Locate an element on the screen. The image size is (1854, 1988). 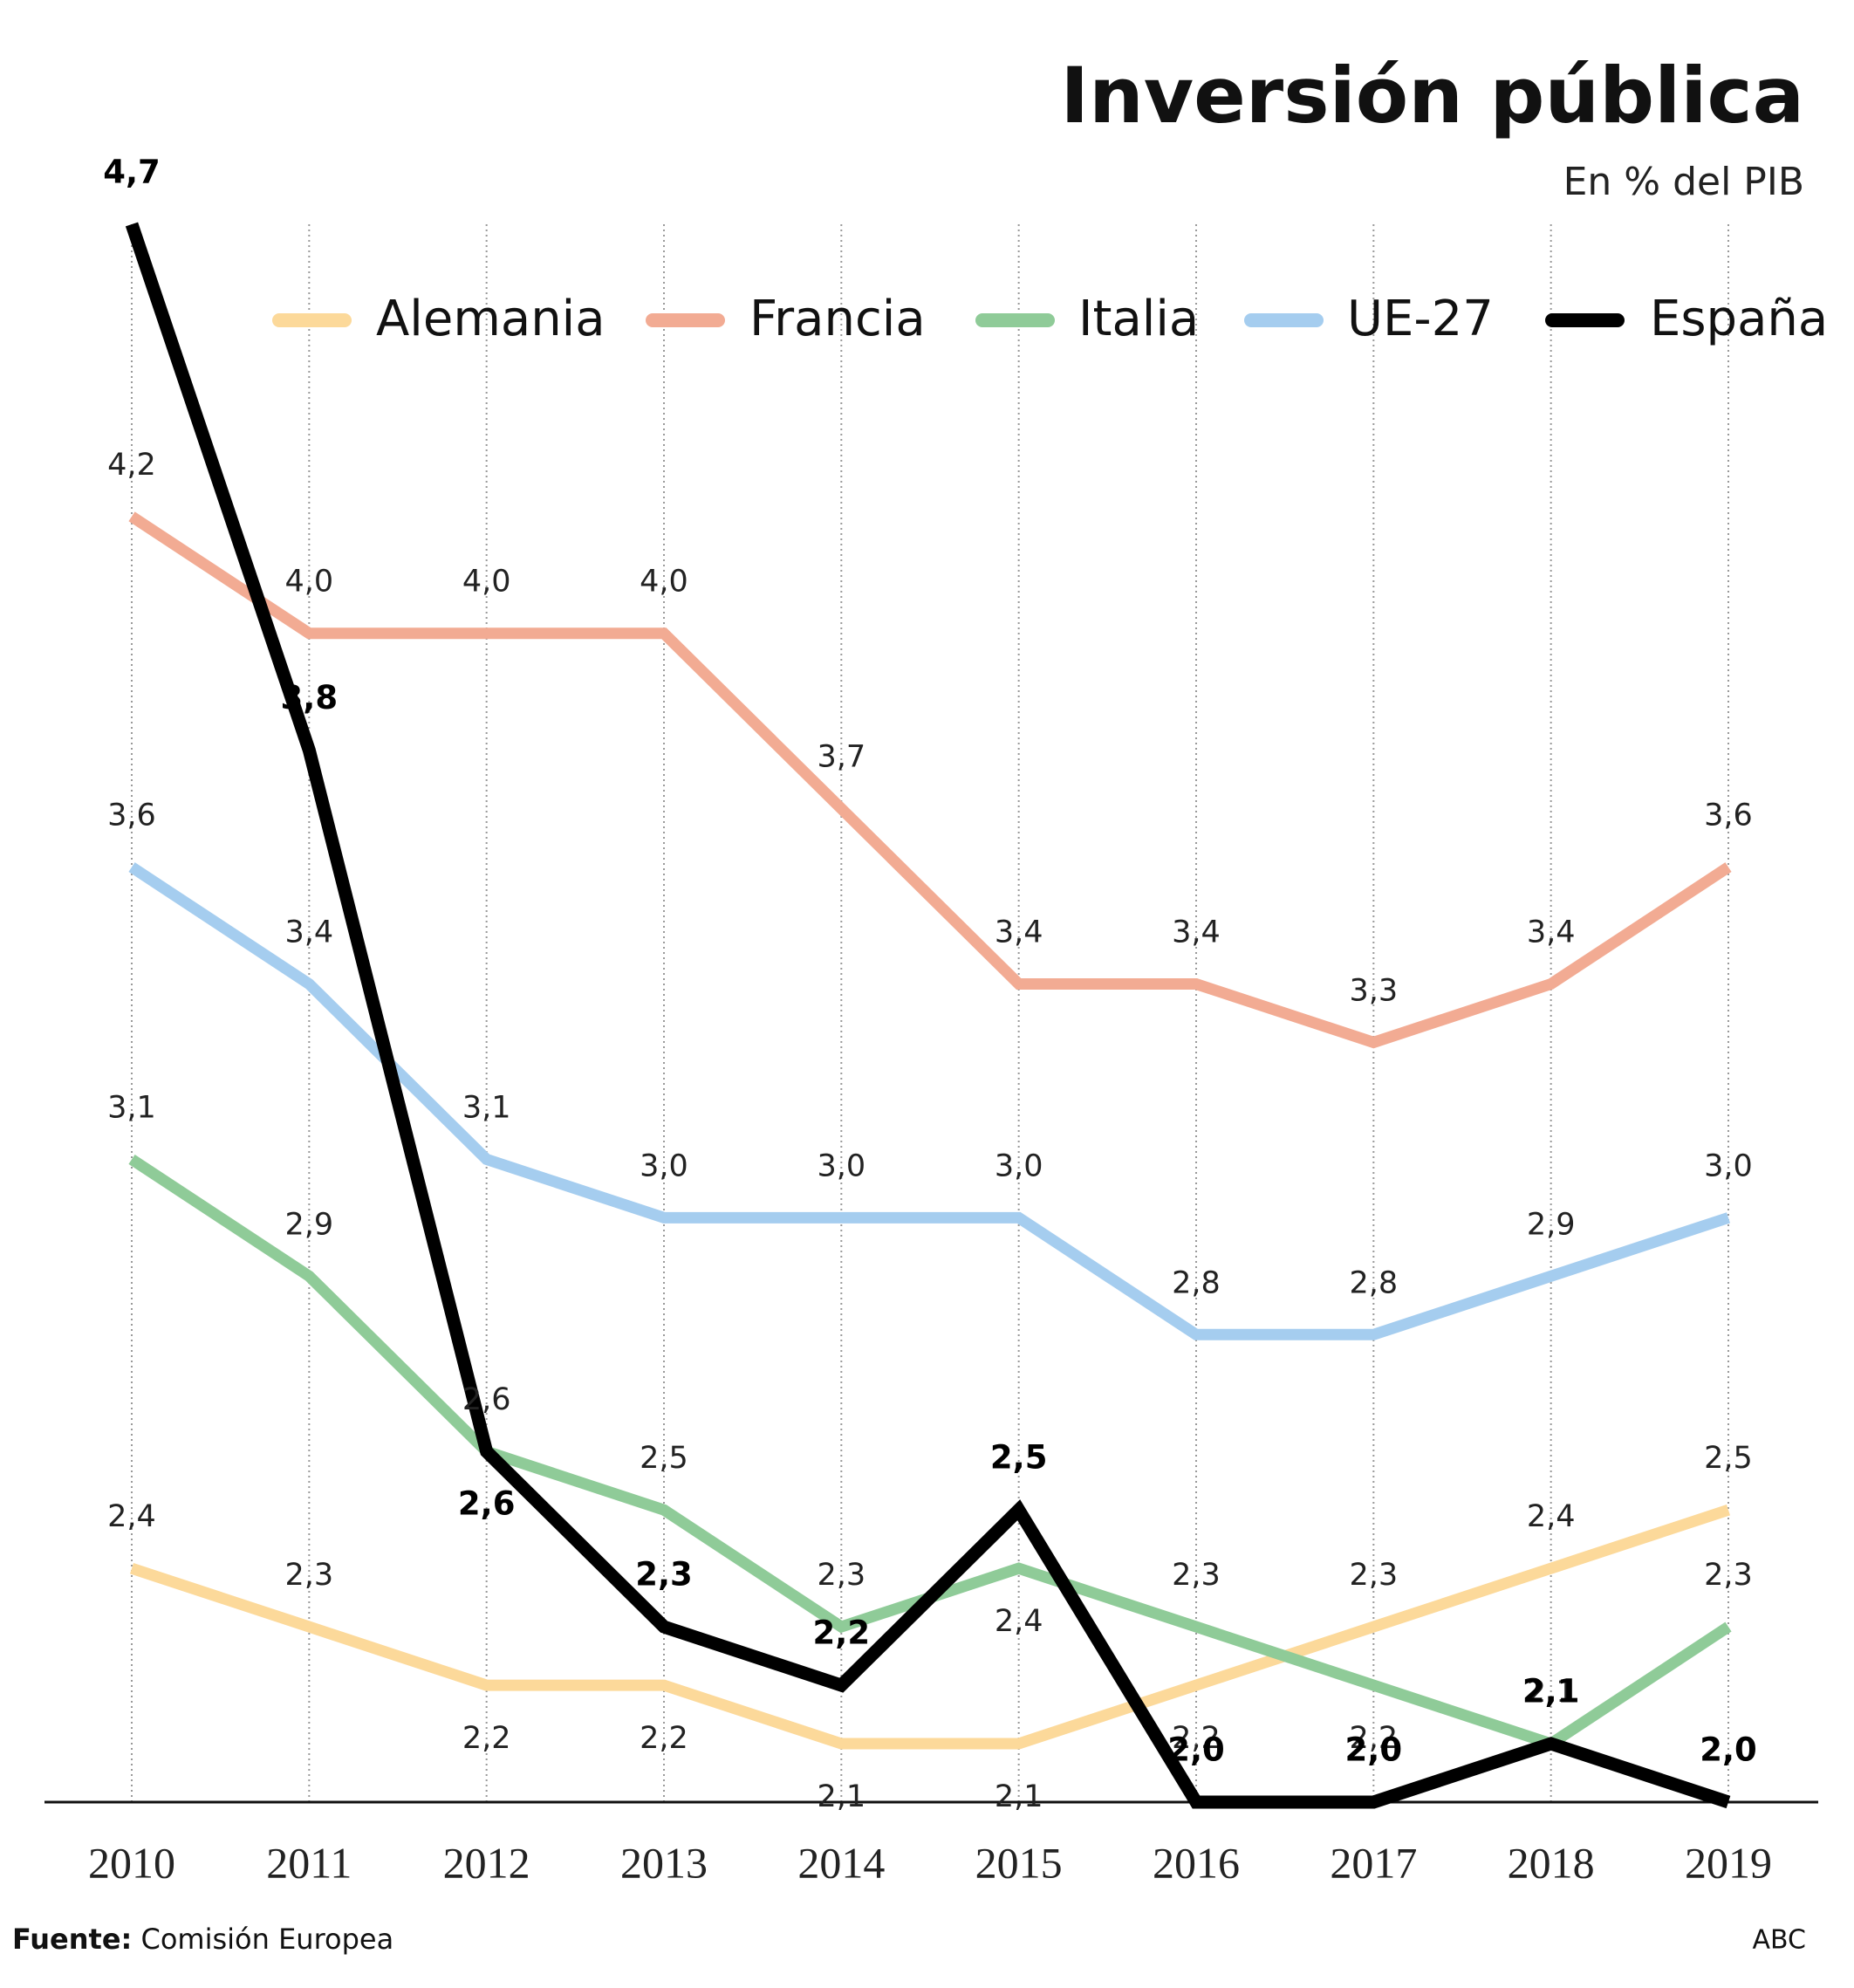
legend-label: España is located at coordinates (1739, 319).